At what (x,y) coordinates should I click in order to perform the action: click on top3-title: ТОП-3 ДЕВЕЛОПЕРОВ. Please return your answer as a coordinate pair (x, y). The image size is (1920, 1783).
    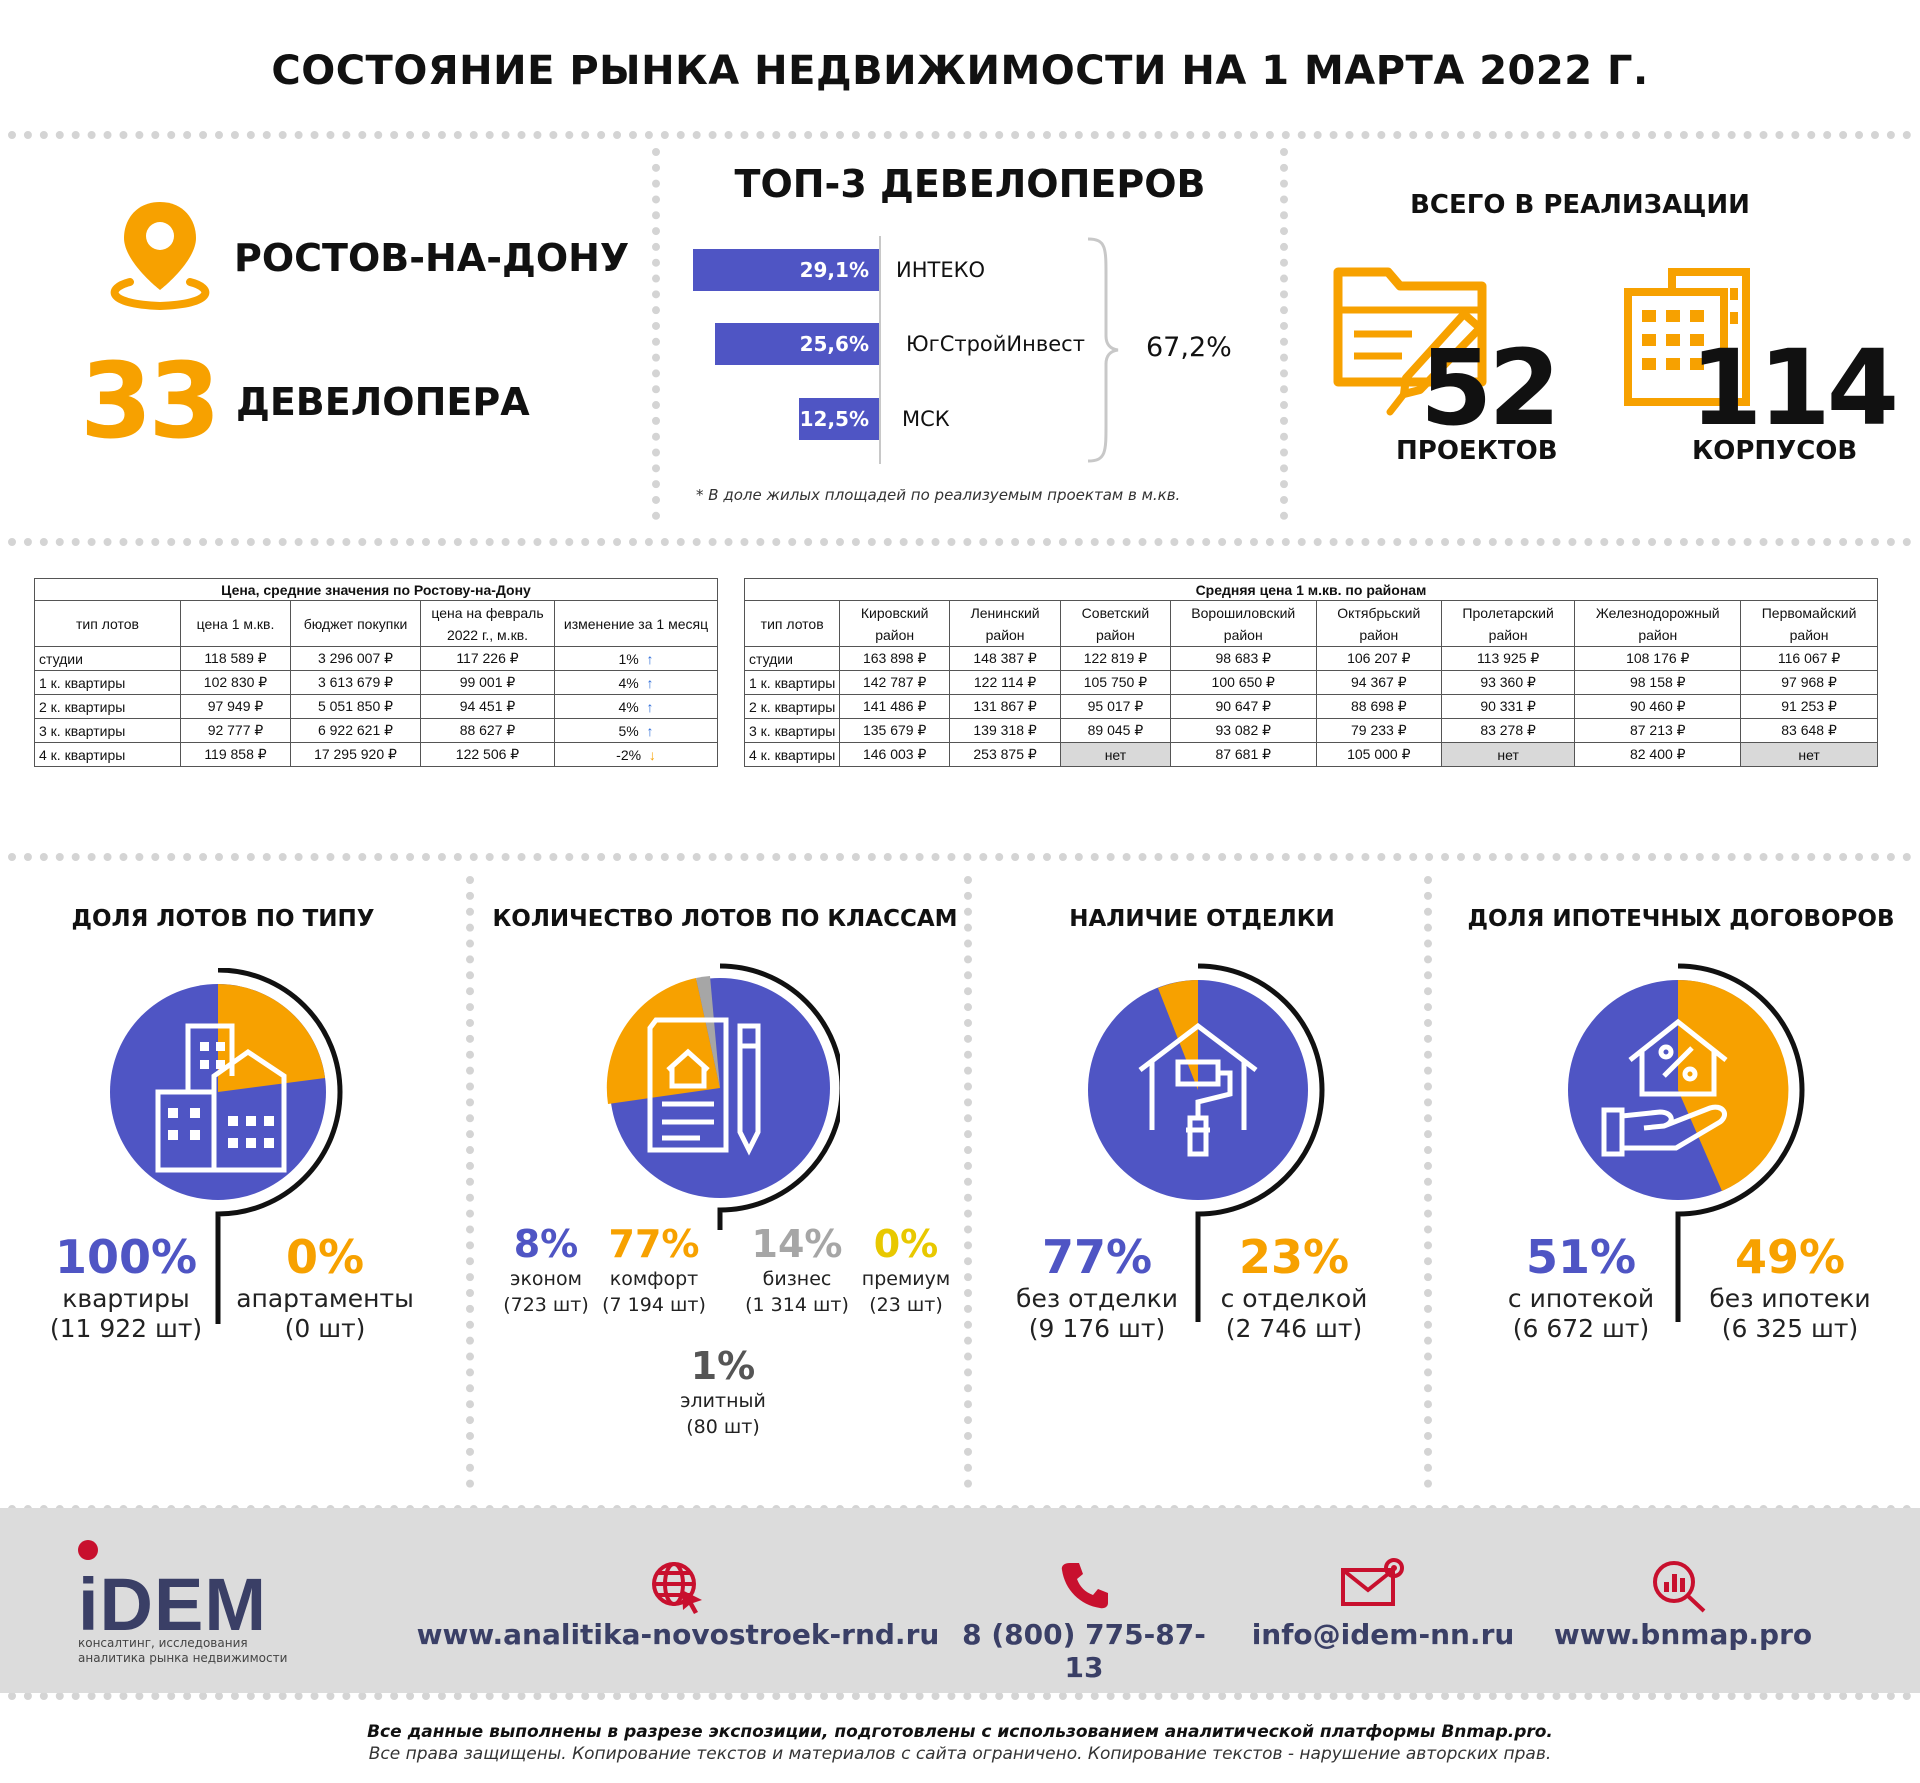
    Looking at the image, I should click on (970, 184).